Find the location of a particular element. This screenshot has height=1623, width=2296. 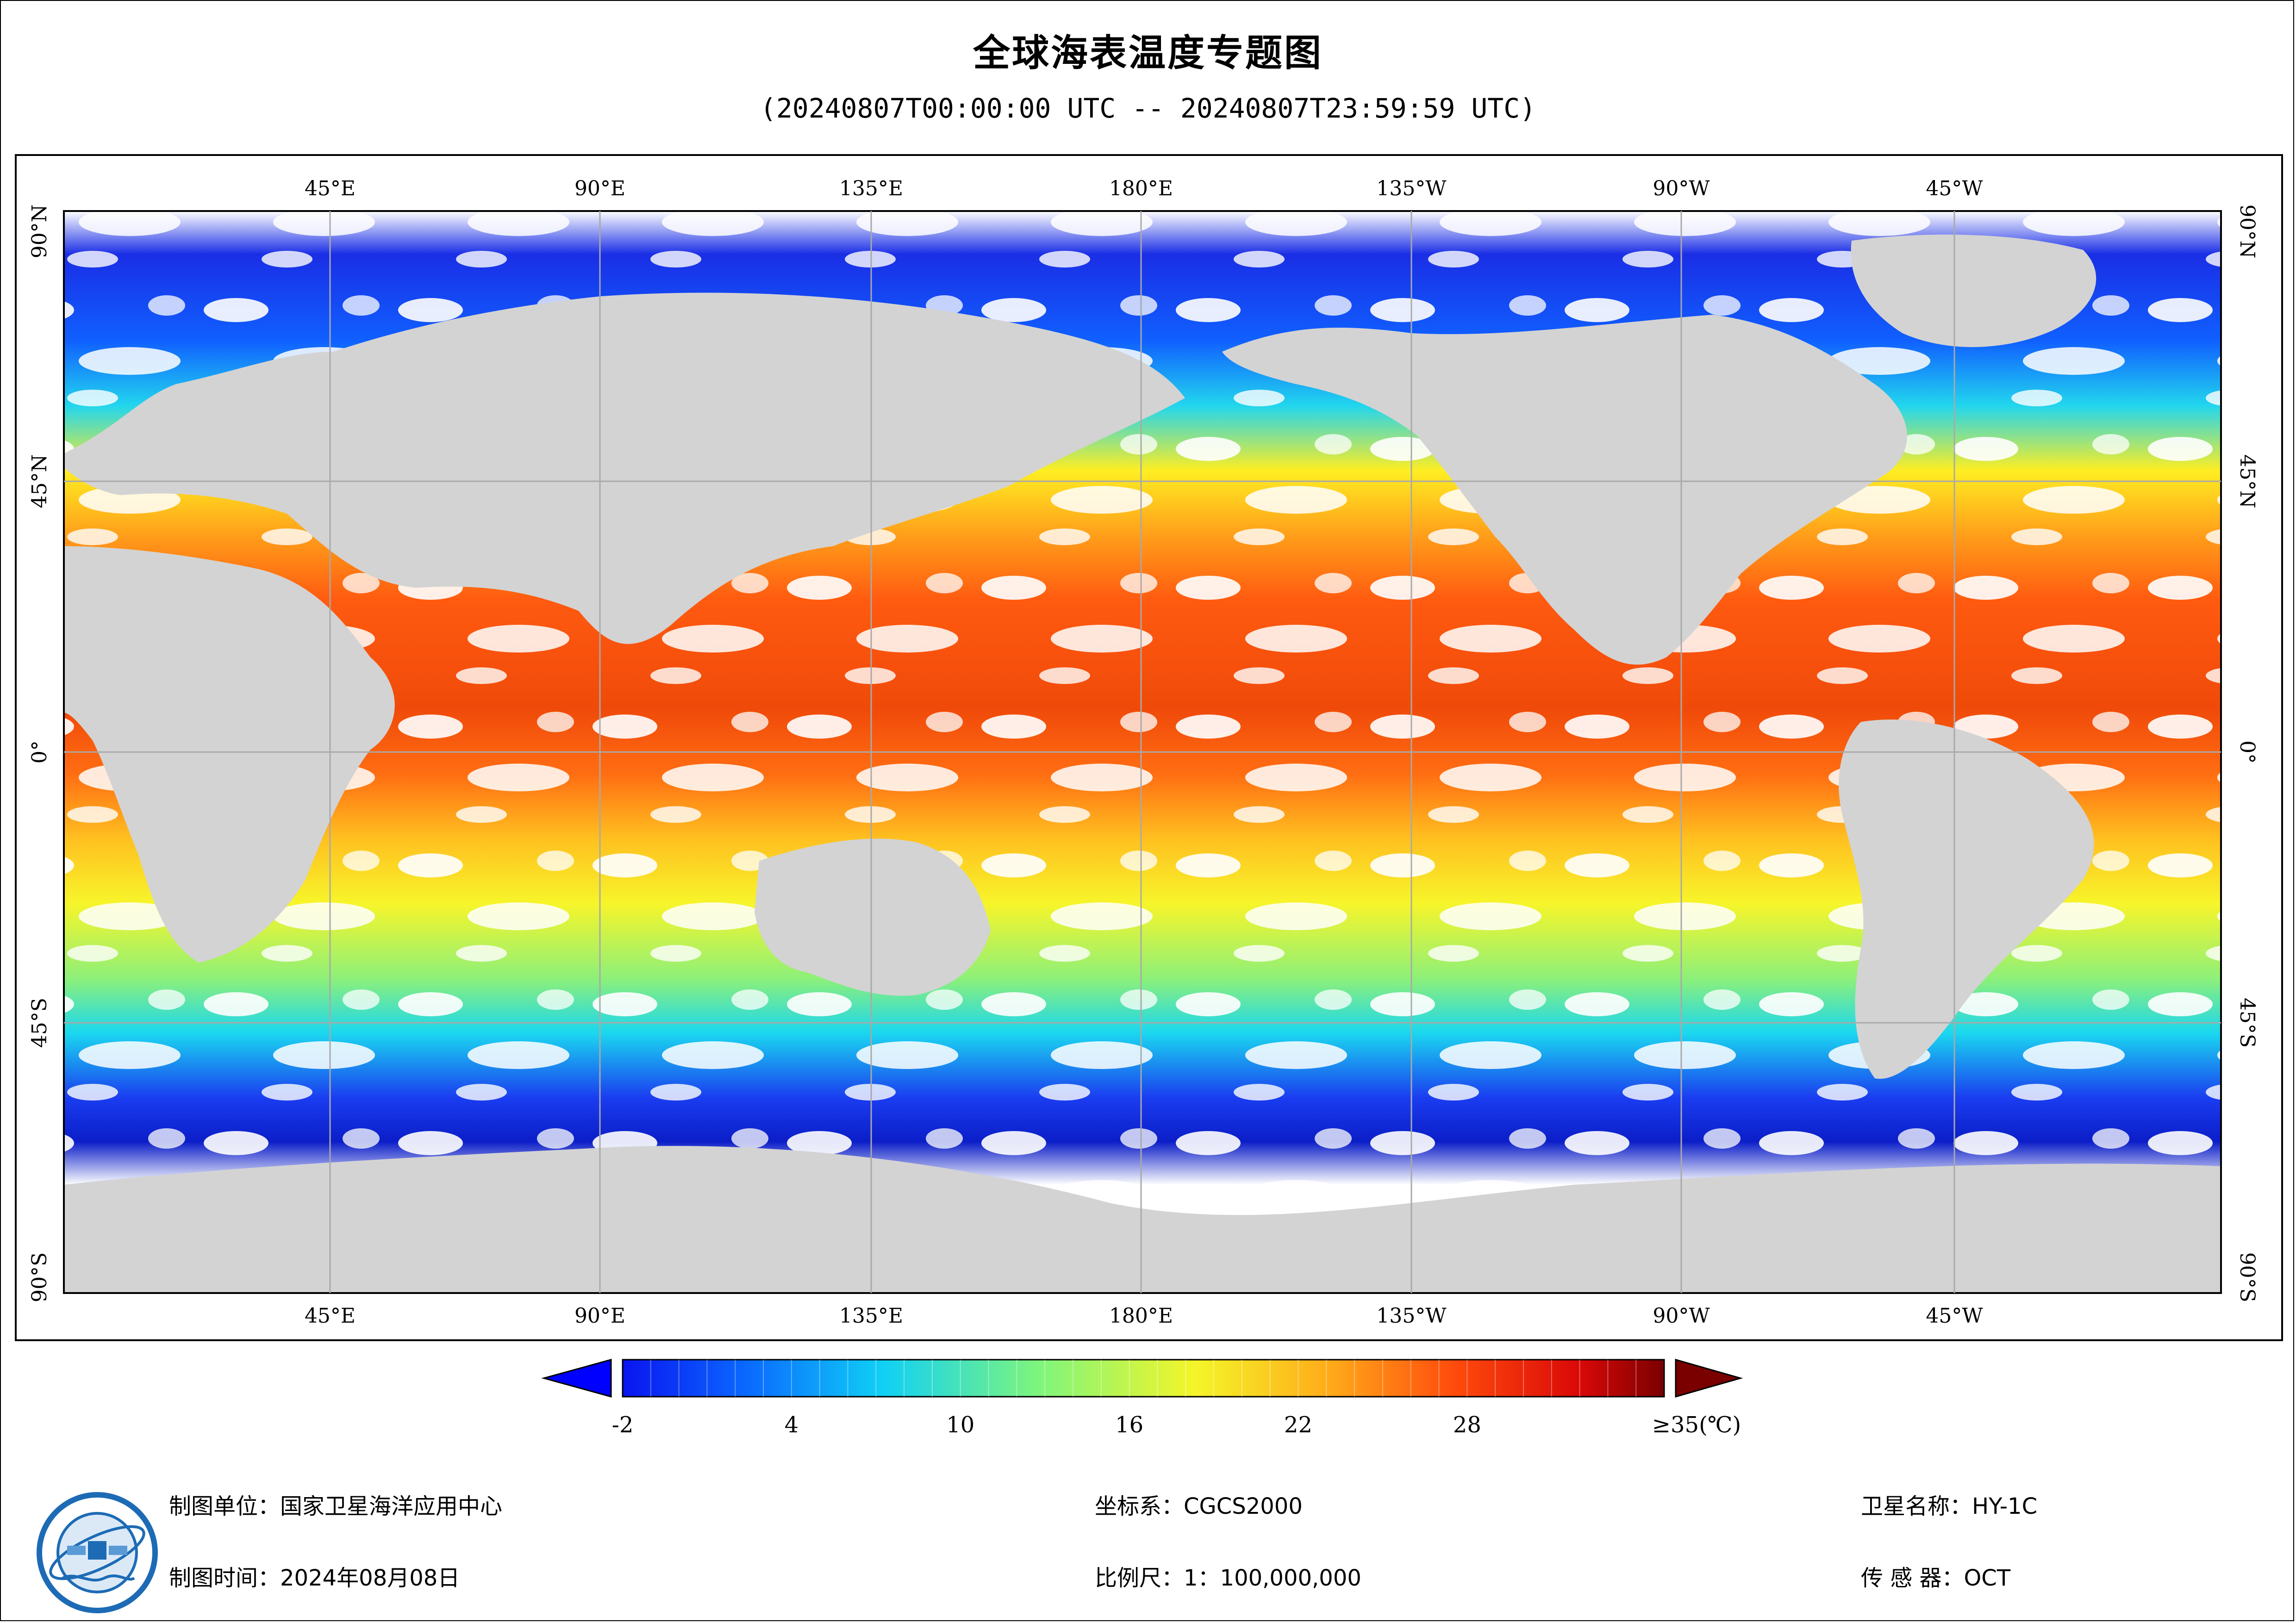

bottom-longitude-label: 135°E is located at coordinates (871, 1316).